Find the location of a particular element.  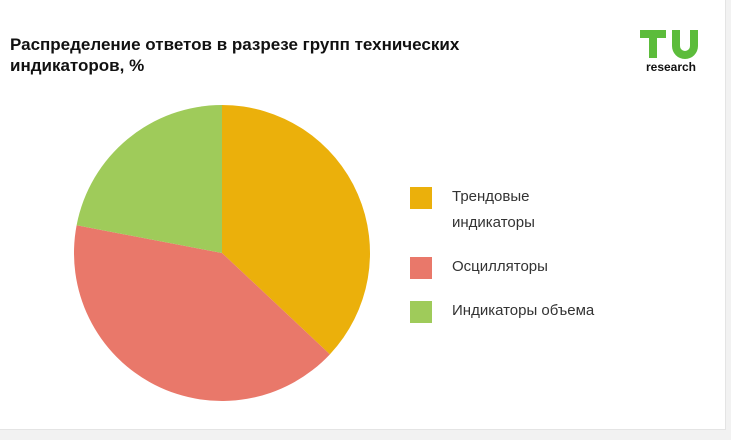

legend-label: Трендовые индикаторы is located at coordinates (493, 209).